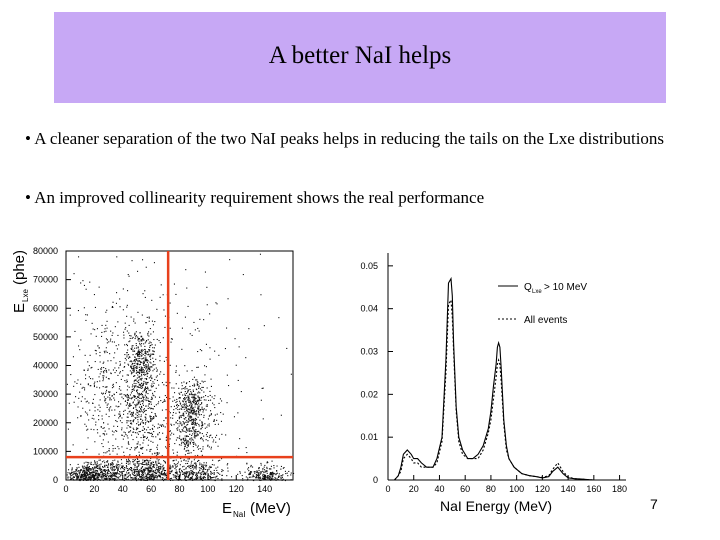  What do you see at coordinates (369, 309) in the screenshot?
I see `y-tick-label: 0.04` at bounding box center [369, 309].